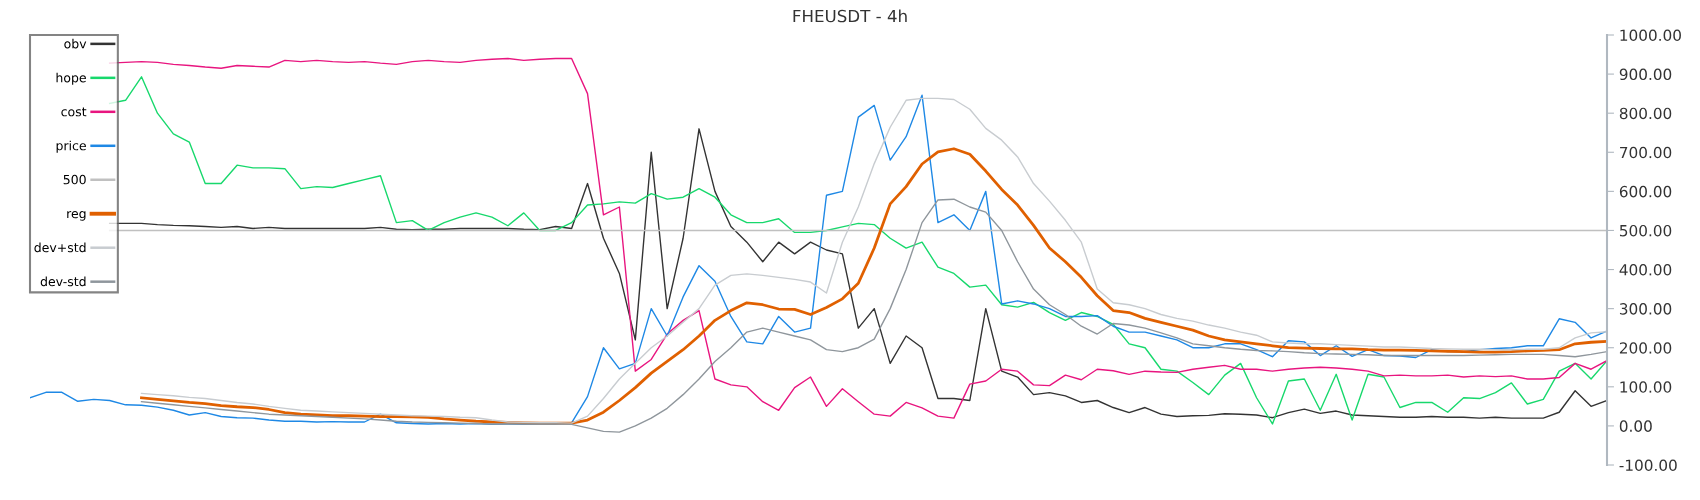 The image size is (1700, 500). I want to click on y-tick-label: -100.00, so click(1648, 465).